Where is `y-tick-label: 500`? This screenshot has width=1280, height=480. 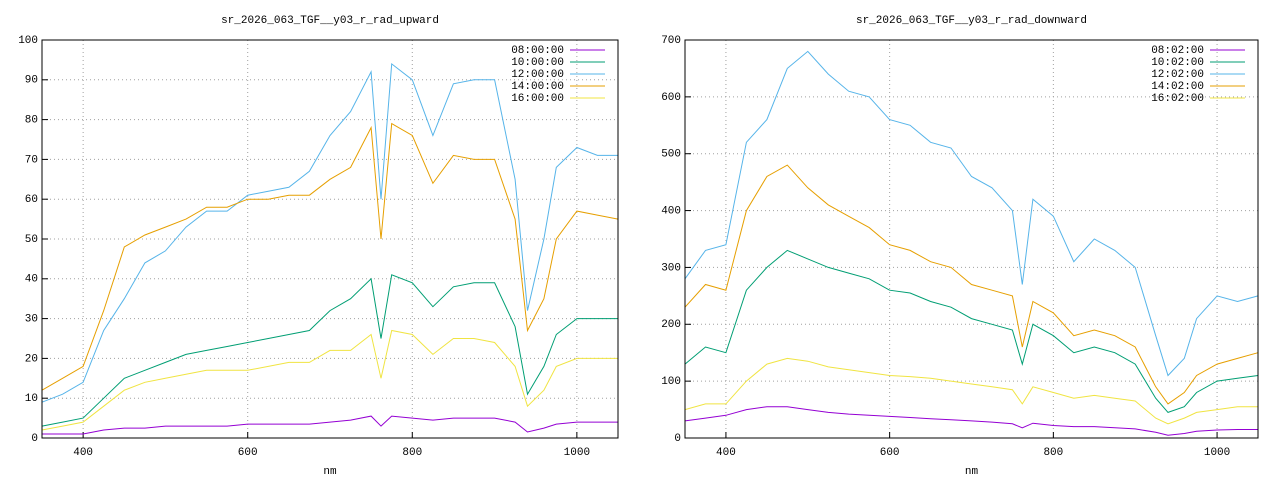
y-tick-label: 500 is located at coordinates (671, 155).